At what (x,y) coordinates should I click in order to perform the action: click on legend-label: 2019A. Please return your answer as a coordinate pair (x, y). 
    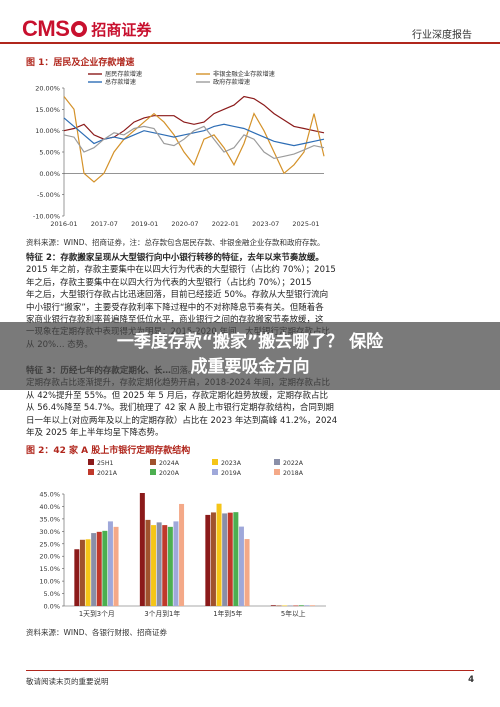
    Looking at the image, I should click on (231, 473).